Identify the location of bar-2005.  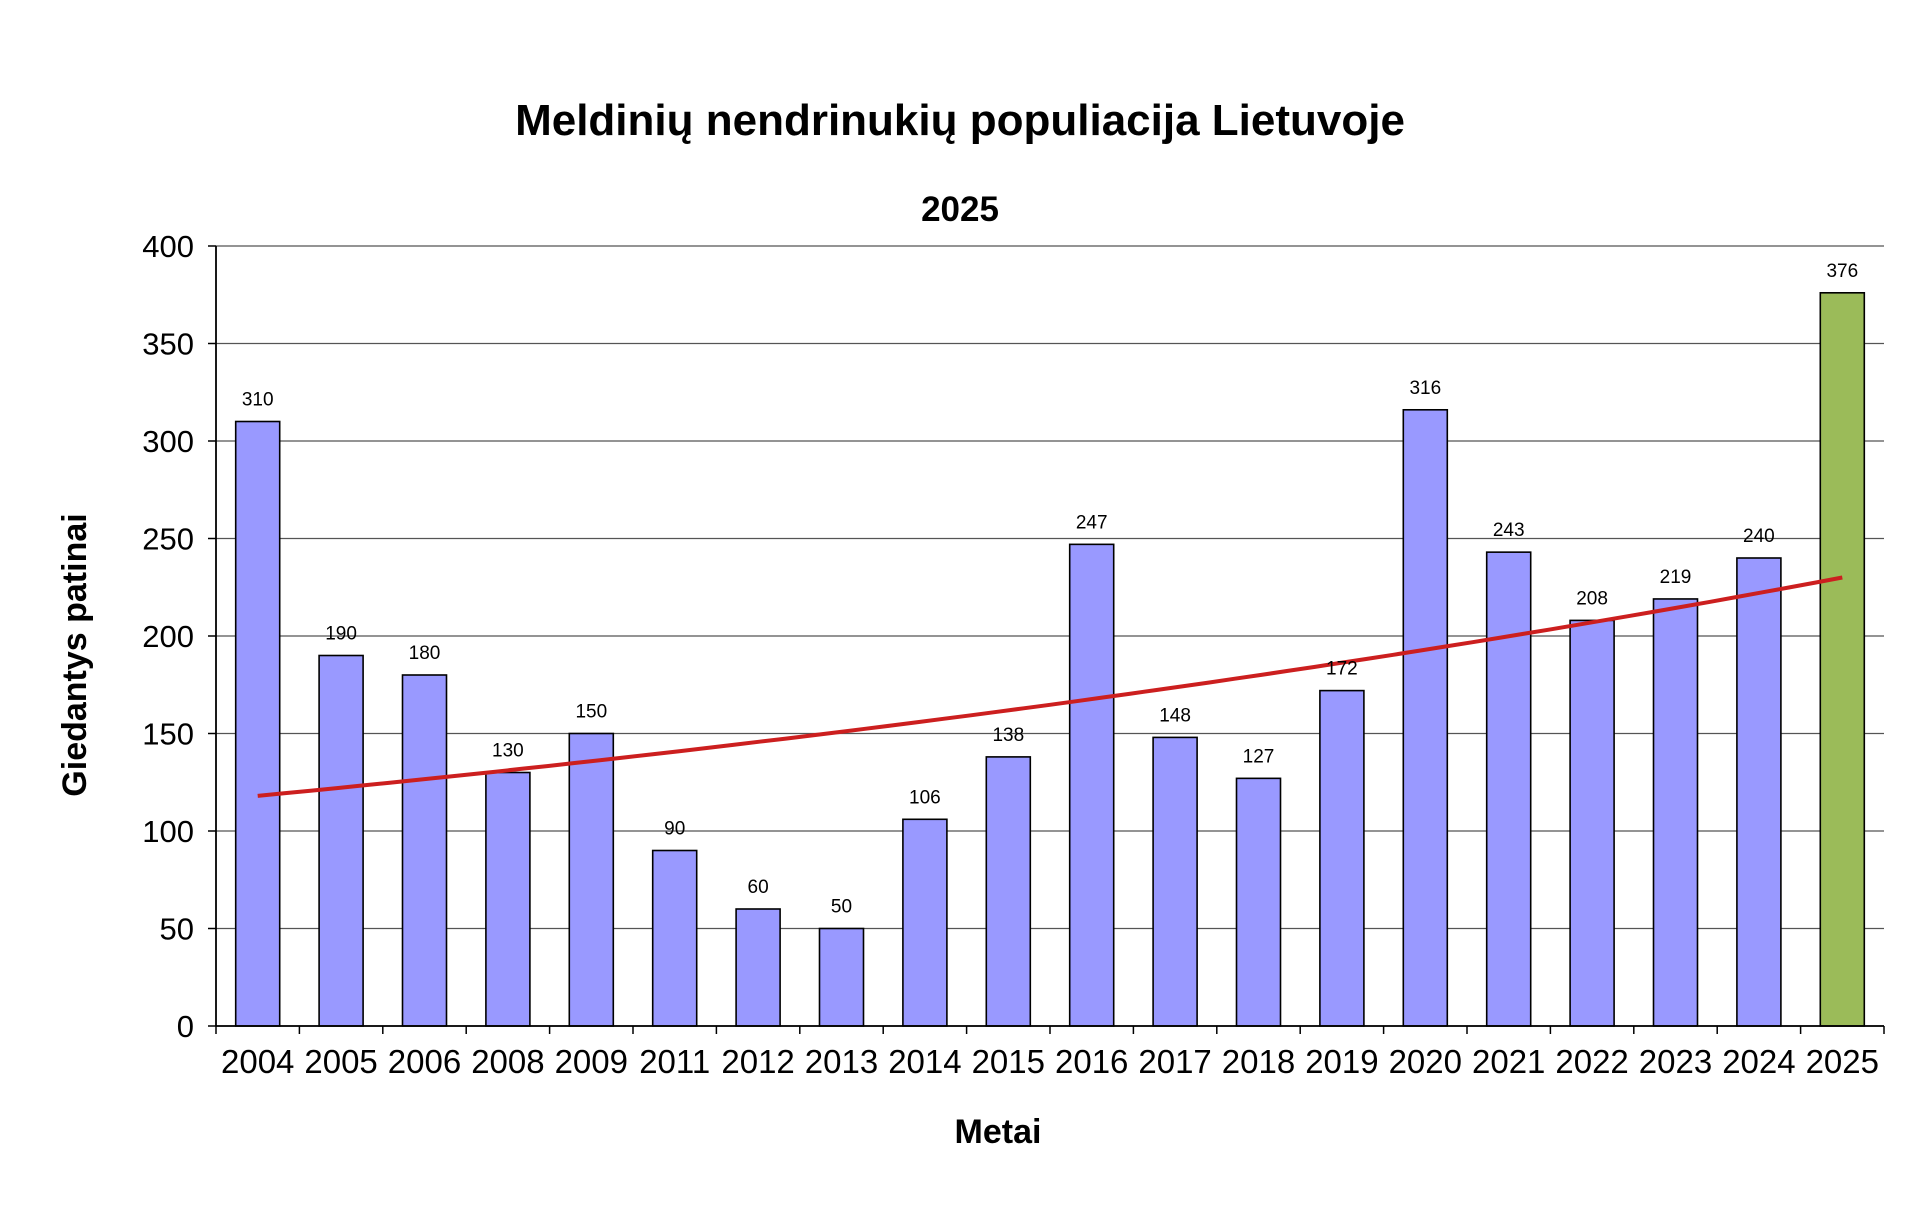
(341, 840).